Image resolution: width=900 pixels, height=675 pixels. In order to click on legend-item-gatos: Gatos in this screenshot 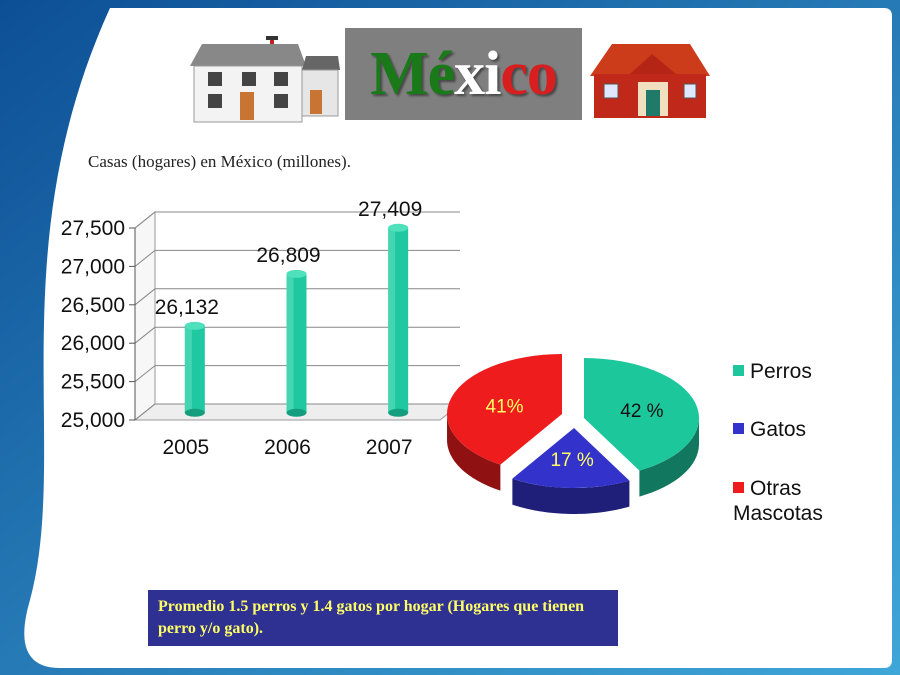, I will do `click(769, 430)`.